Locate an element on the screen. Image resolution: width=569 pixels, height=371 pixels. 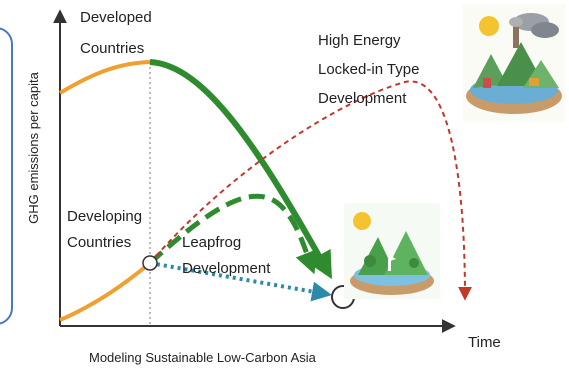
high-energy-label-line3: Development is located at coordinates (362, 98).